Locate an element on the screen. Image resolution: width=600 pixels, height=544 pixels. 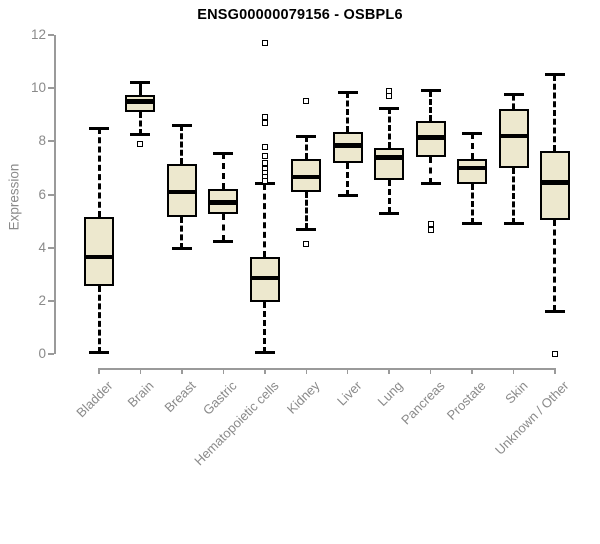
chart-title: ENSG00000079156 - OSBPL6 is located at coordinates (300, 15).